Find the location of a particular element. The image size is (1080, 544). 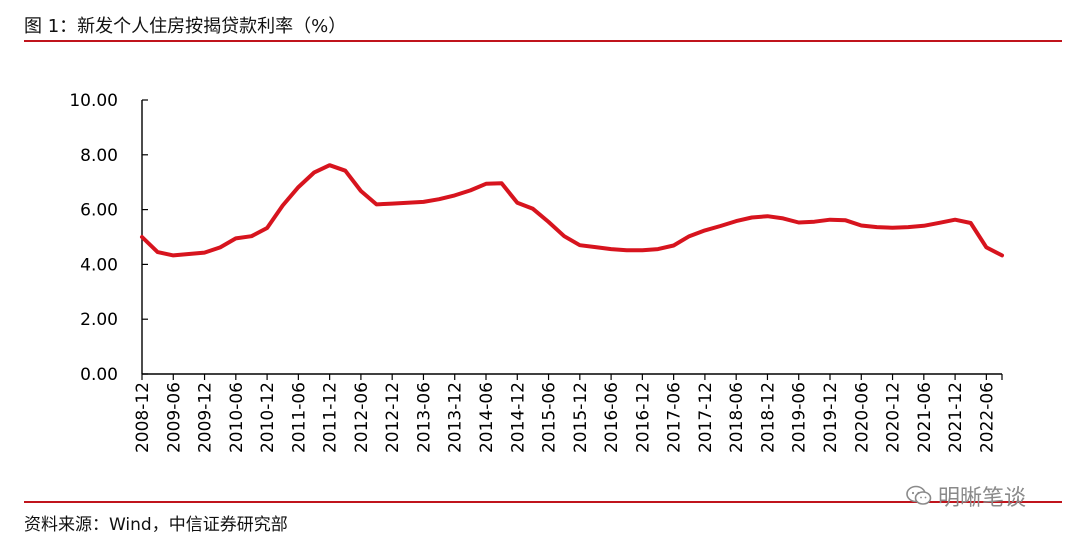

x-tick-label: 2015-12 is located at coordinates (581, 417).